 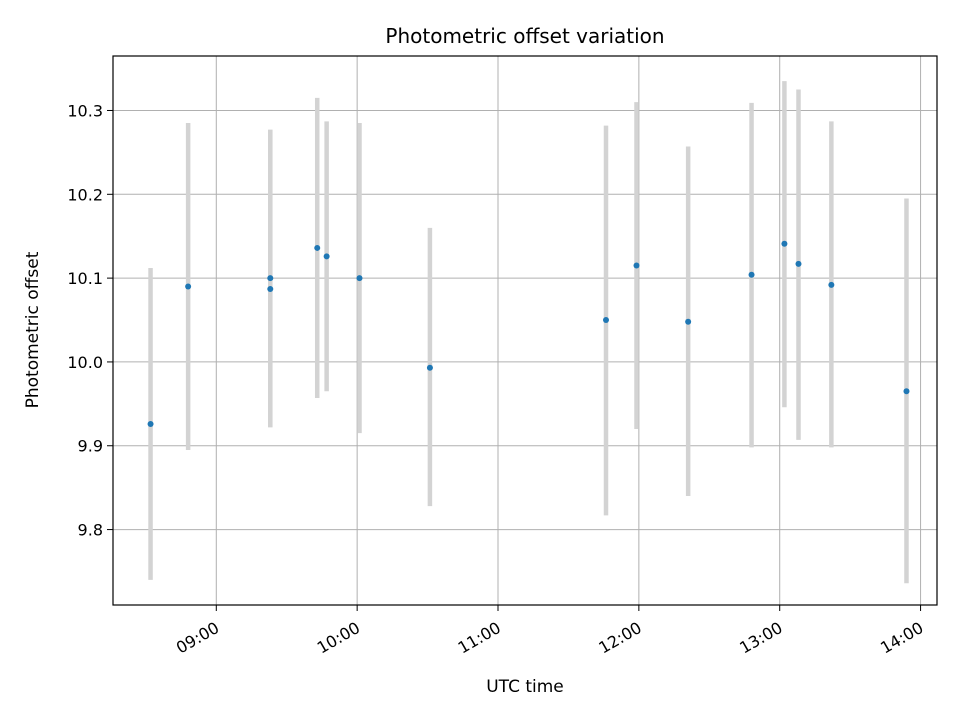 I want to click on y-tick-label: 10.3, so click(x=85, y=110).